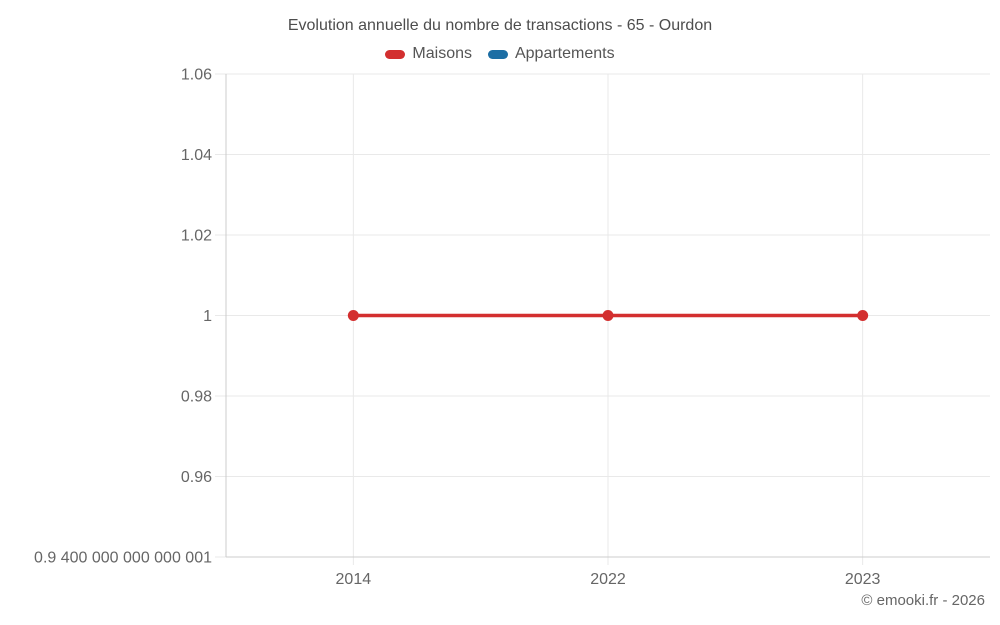  I want to click on copyright-text: © emooki.fr - 2026, so click(923, 600).